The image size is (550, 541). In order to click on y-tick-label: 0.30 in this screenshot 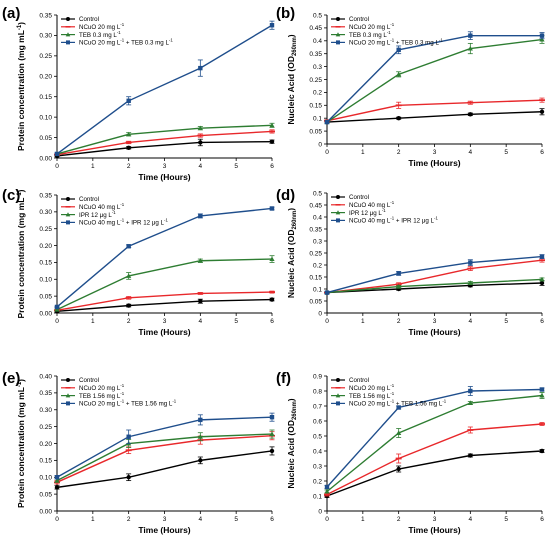, I will do `click(45, 410)`.